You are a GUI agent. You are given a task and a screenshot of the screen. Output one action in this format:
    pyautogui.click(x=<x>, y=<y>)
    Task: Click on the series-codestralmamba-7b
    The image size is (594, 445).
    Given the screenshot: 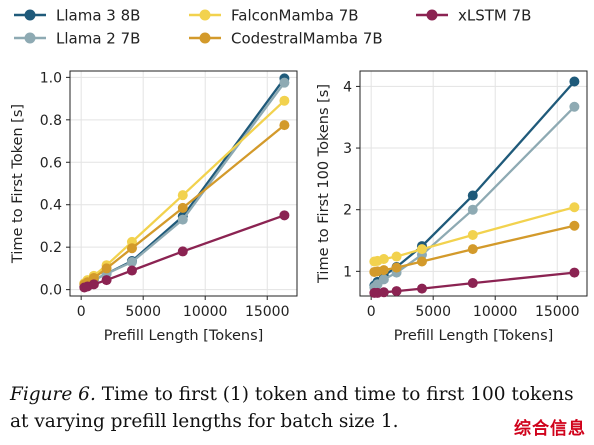 What is the action you would take?
    pyautogui.click(x=474, y=248)
    